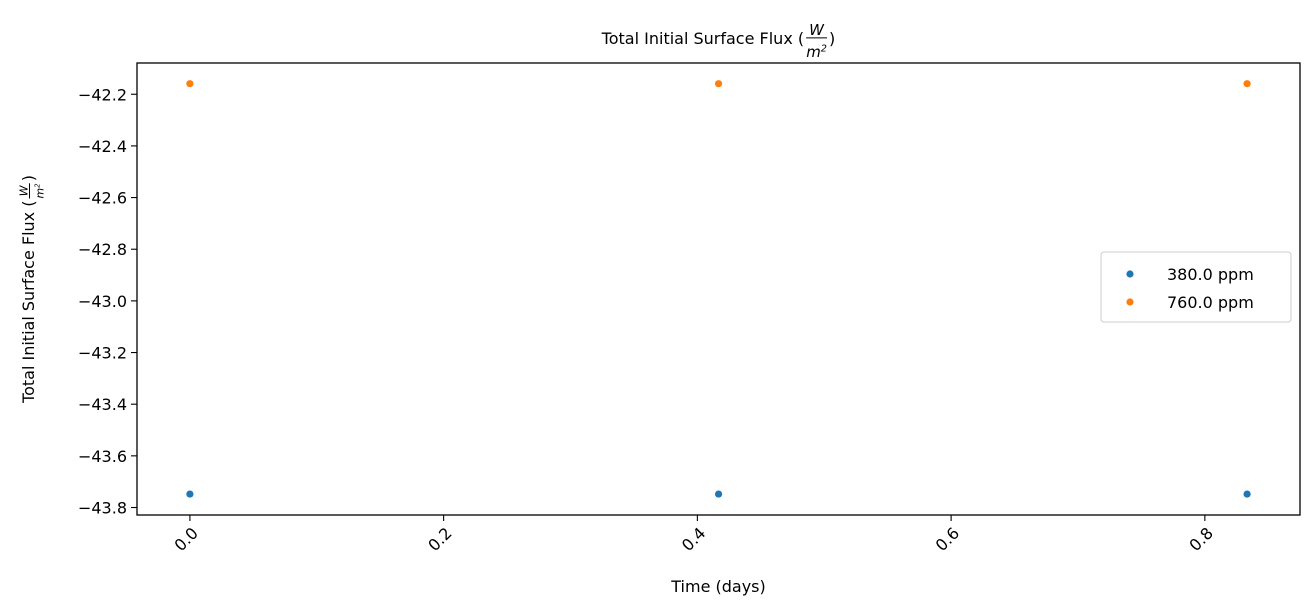 The height and width of the screenshot is (616, 1314). I want to click on y-tick-label: −42.4, so click(102, 146).